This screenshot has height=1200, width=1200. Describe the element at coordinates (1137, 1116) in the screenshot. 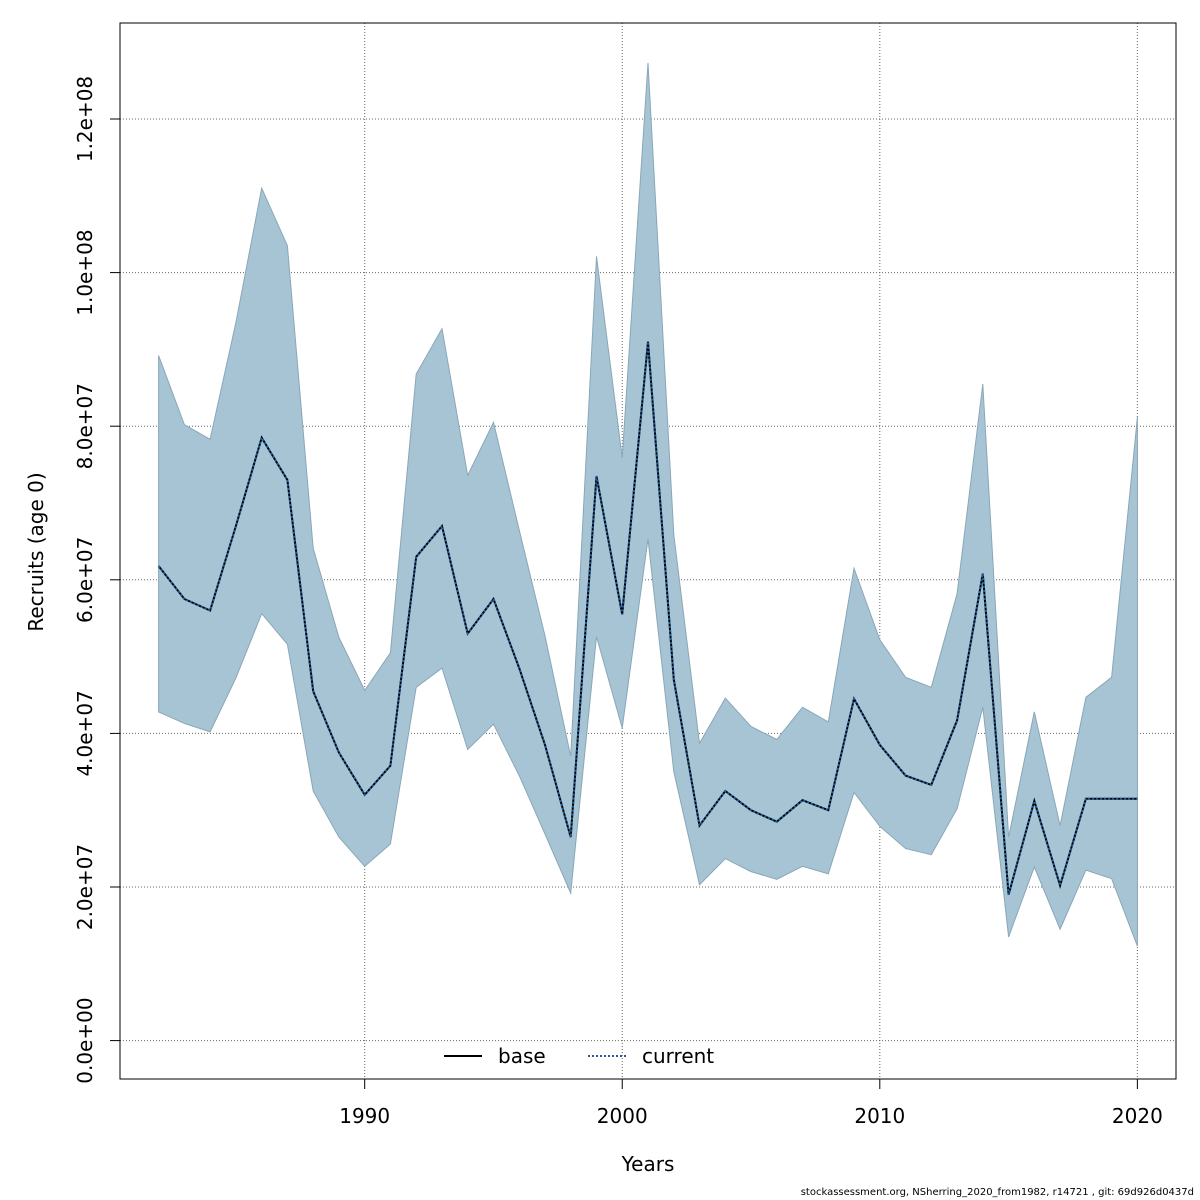

I see `x-tick-label: 2020` at that location.